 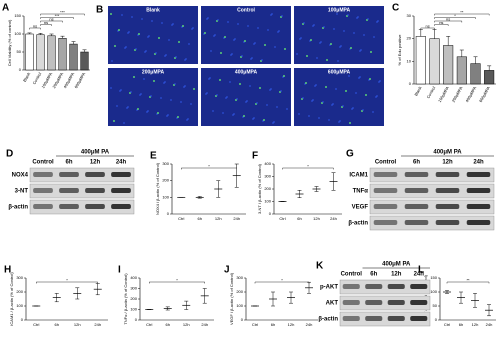 What do you see at coordinates (95, 163) in the screenshot?
I see `lane-label: 12h` at bounding box center [95, 163].